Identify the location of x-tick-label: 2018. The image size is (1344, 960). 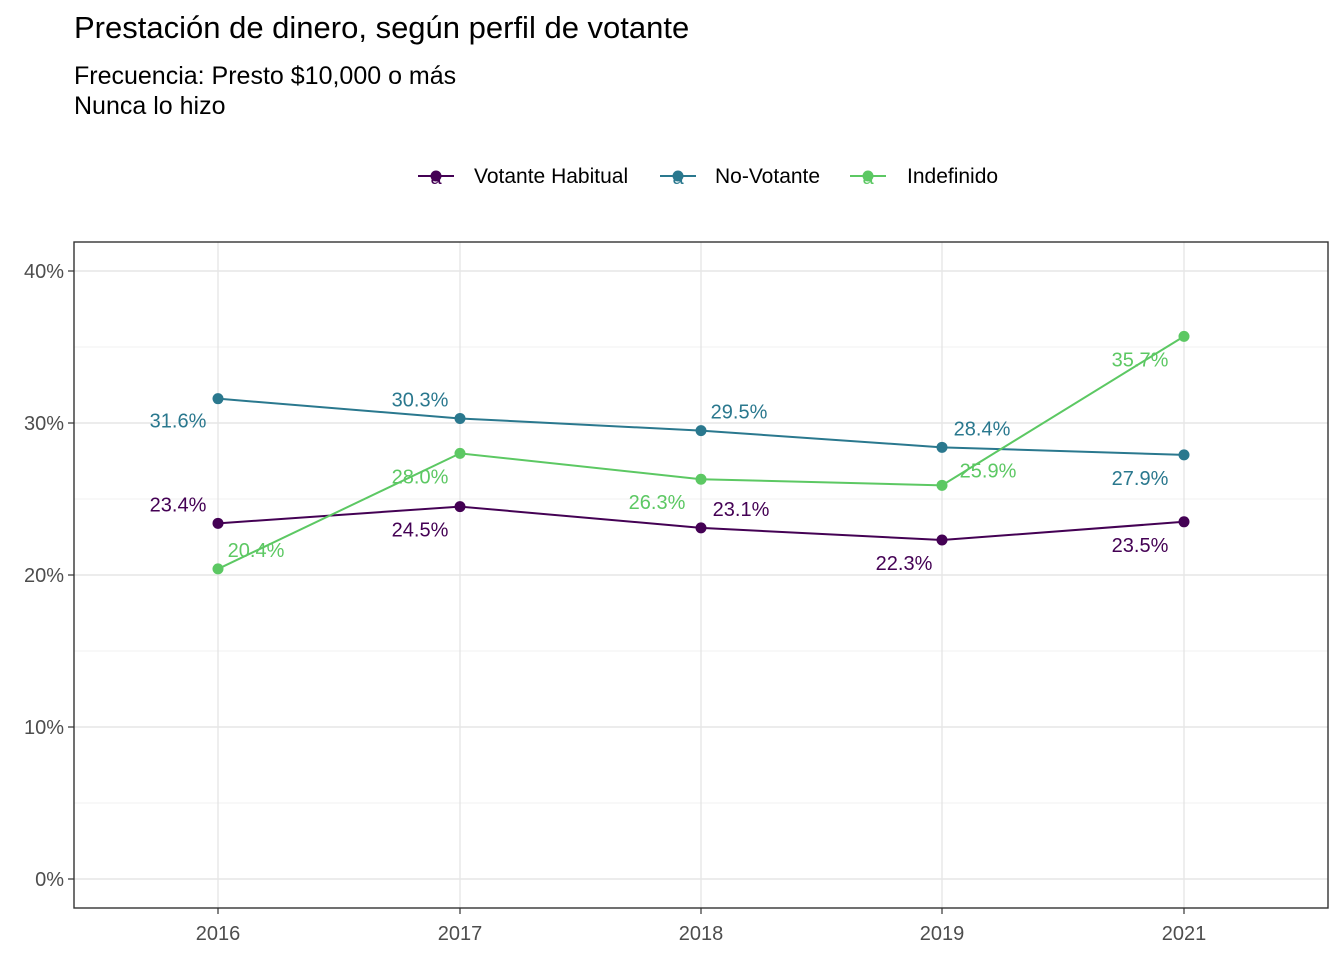
(701, 934).